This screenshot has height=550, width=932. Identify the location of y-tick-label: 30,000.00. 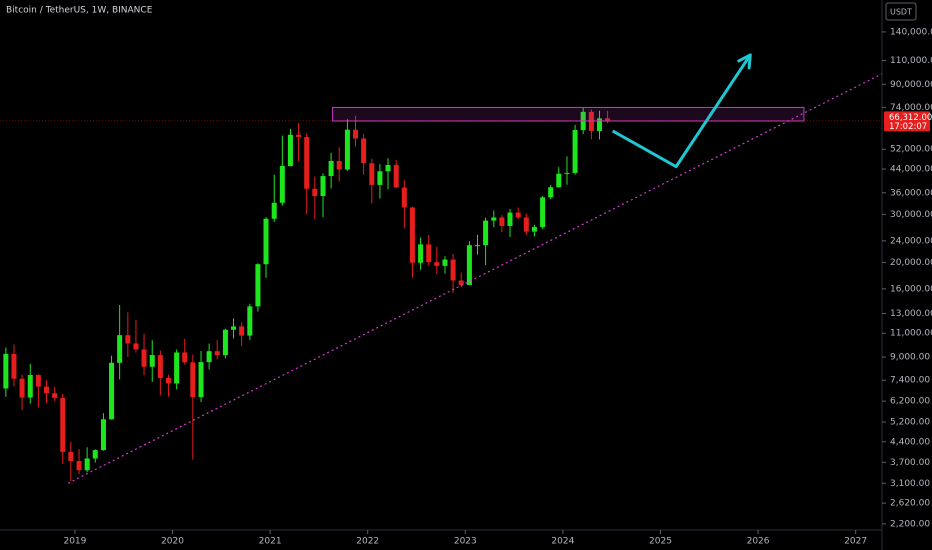
(911, 215).